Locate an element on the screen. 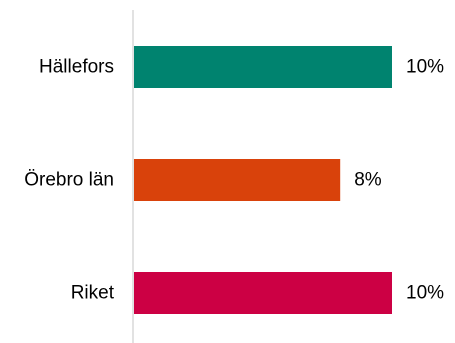 The width and height of the screenshot is (455, 343). category-labels-group: Hällefors Örebro län Riket is located at coordinates (69, 180).